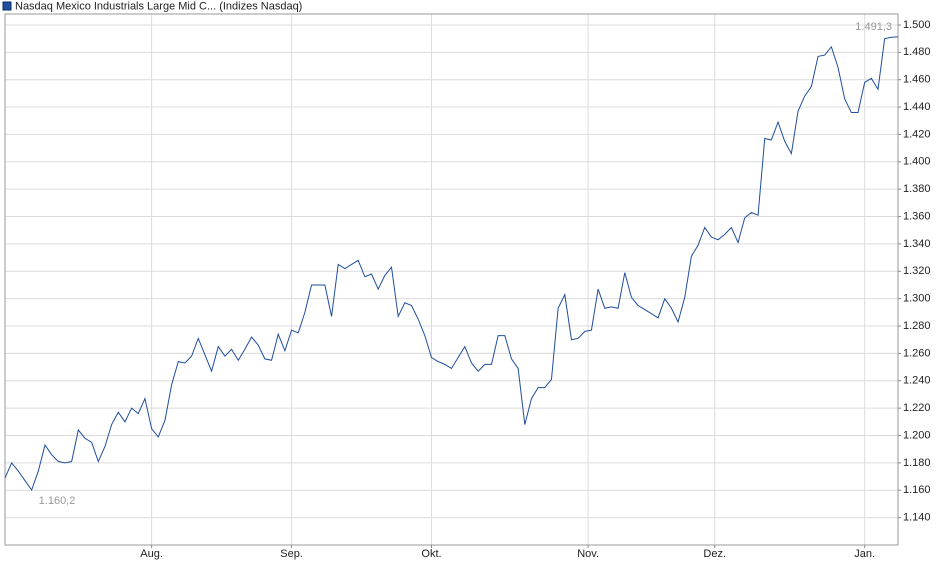 This screenshot has width=940, height=579. What do you see at coordinates (917, 299) in the screenshot?
I see `y-tick-label: 1.300` at bounding box center [917, 299].